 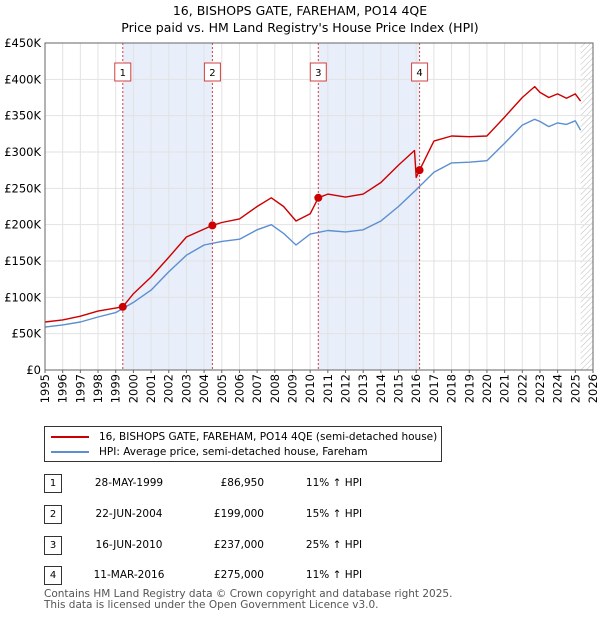 What do you see at coordinates (169, 388) in the screenshot?
I see `x-tick-label: 2002` at bounding box center [169, 388].